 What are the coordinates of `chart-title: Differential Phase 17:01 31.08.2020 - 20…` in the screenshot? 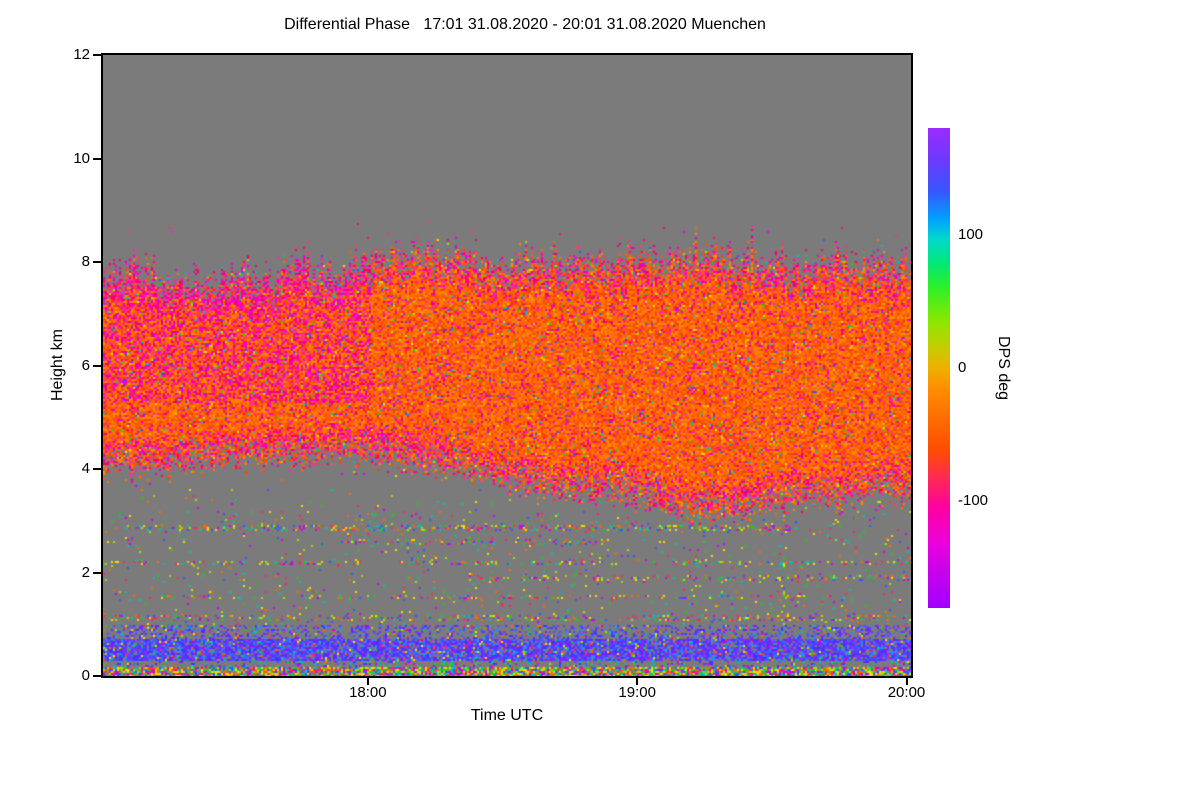 It's located at (525, 24).